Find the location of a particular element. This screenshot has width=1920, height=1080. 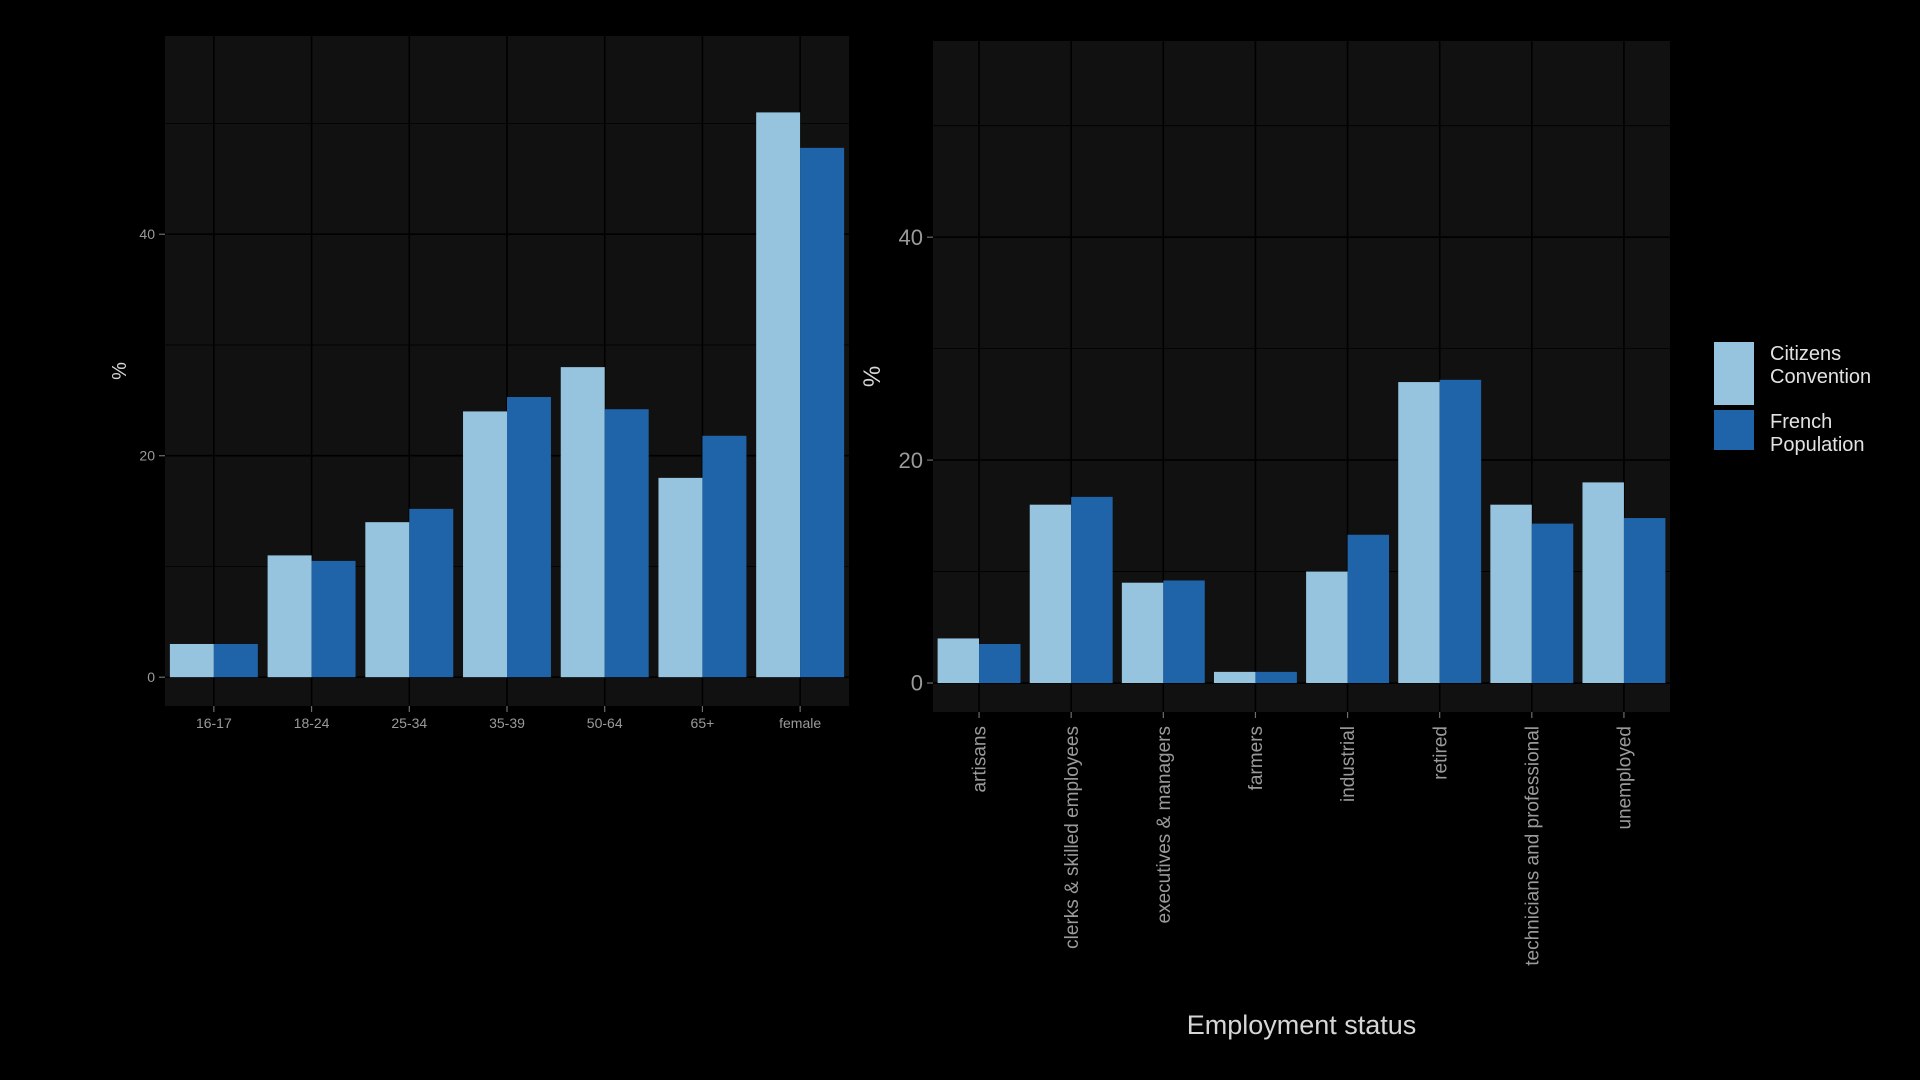

bar-french-artisans is located at coordinates (1000, 664).